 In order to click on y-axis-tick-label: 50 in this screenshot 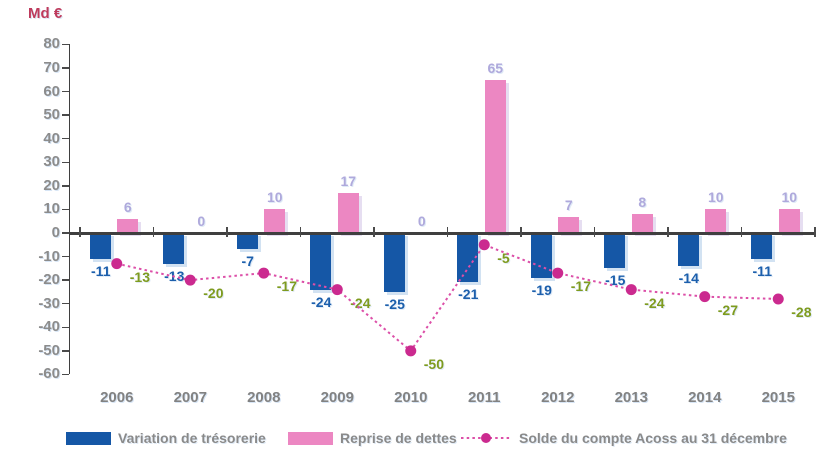, I will do `click(51, 115)`.